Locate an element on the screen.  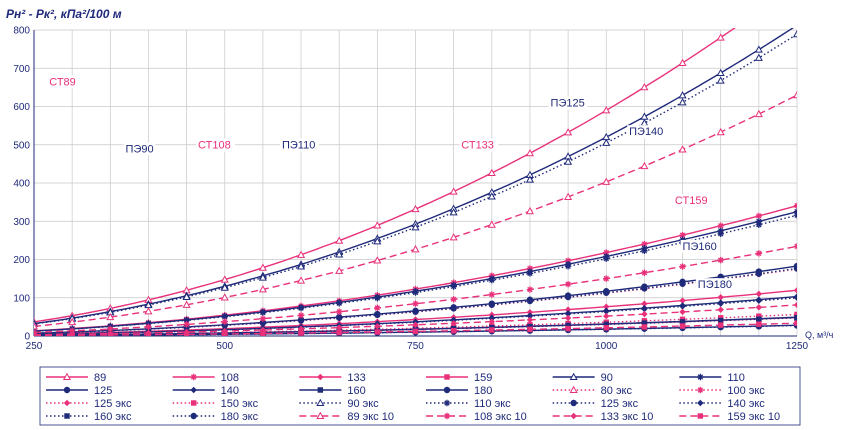
y-axis-title: Pн² - Pк², кПа²/100 м is located at coordinates (64, 14).